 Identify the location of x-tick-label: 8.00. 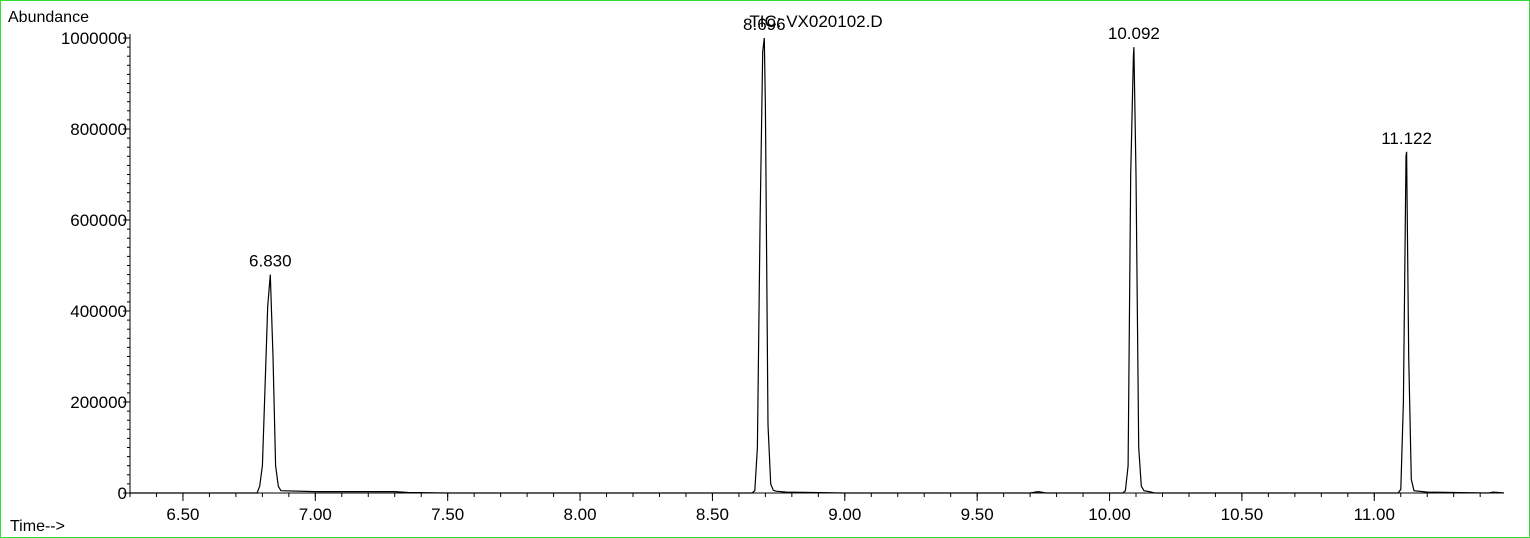
(580, 514).